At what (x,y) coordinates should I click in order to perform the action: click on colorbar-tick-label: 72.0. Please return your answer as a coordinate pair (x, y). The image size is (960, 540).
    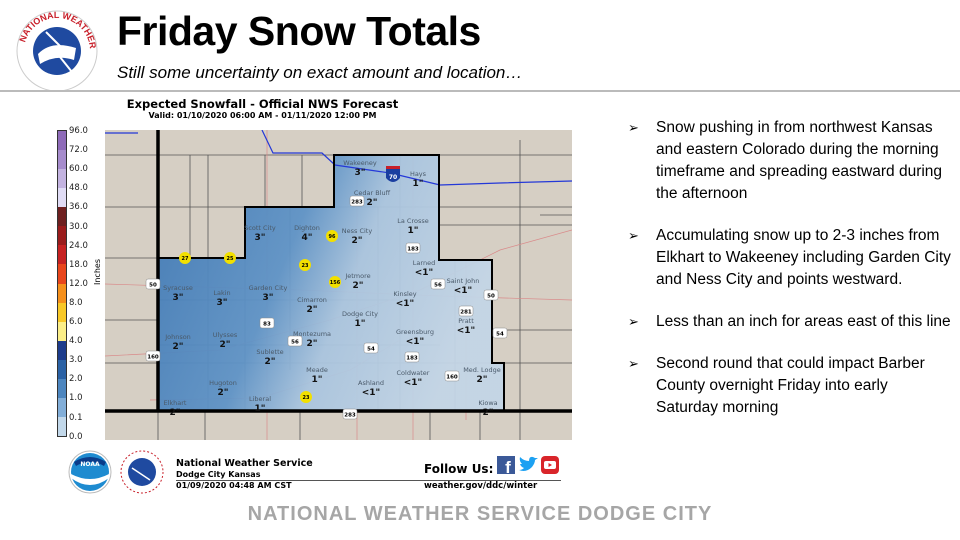
    Looking at the image, I should click on (78, 150).